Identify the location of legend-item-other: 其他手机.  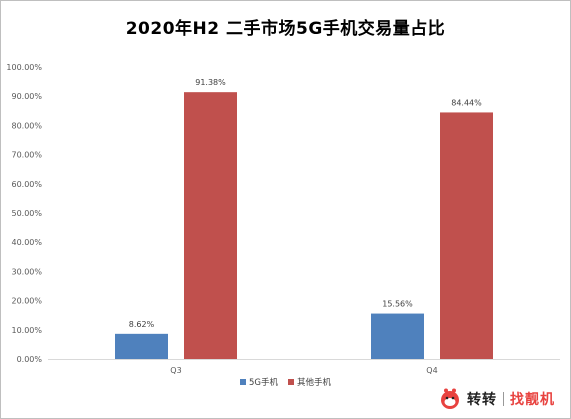
(309, 382).